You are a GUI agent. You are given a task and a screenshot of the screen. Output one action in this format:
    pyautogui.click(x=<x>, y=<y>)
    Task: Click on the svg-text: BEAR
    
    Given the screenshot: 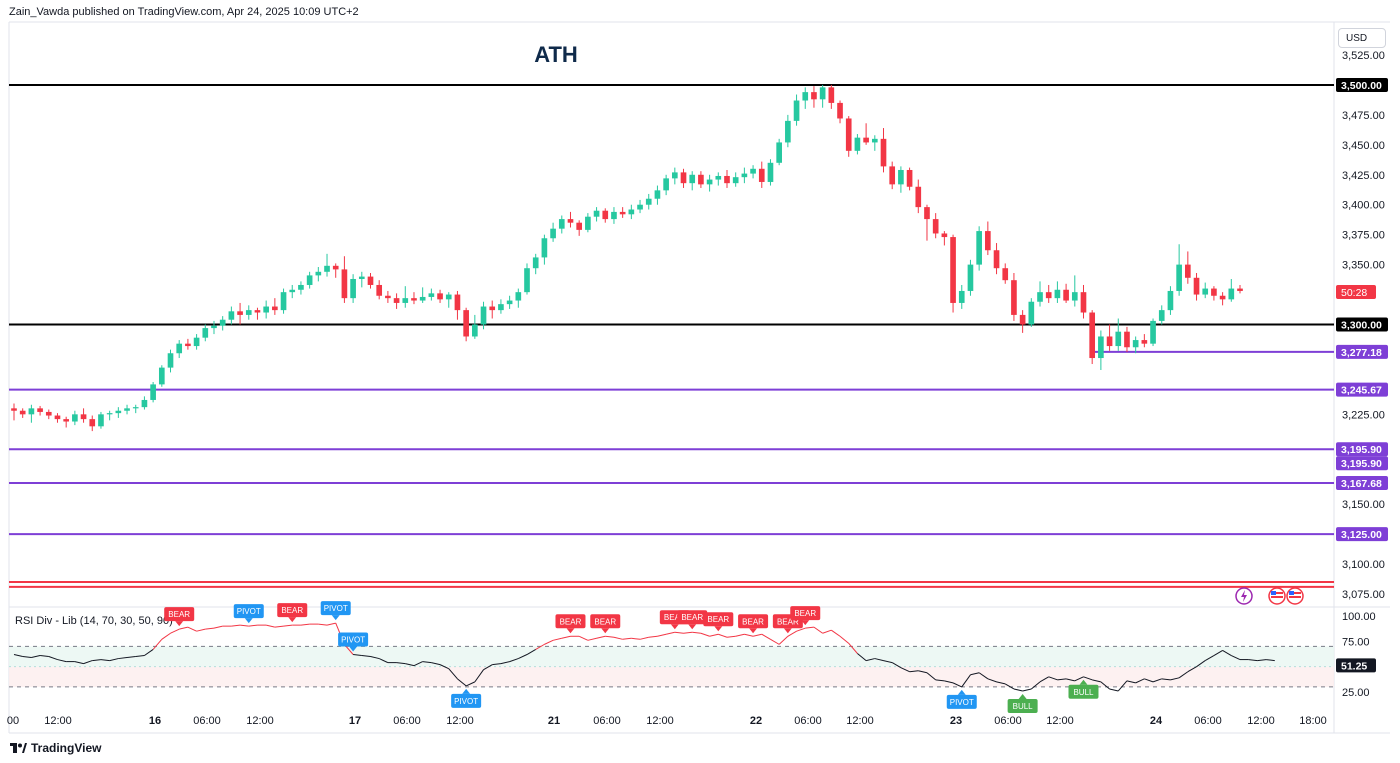 What is the action you would take?
    pyautogui.click(x=179, y=614)
    